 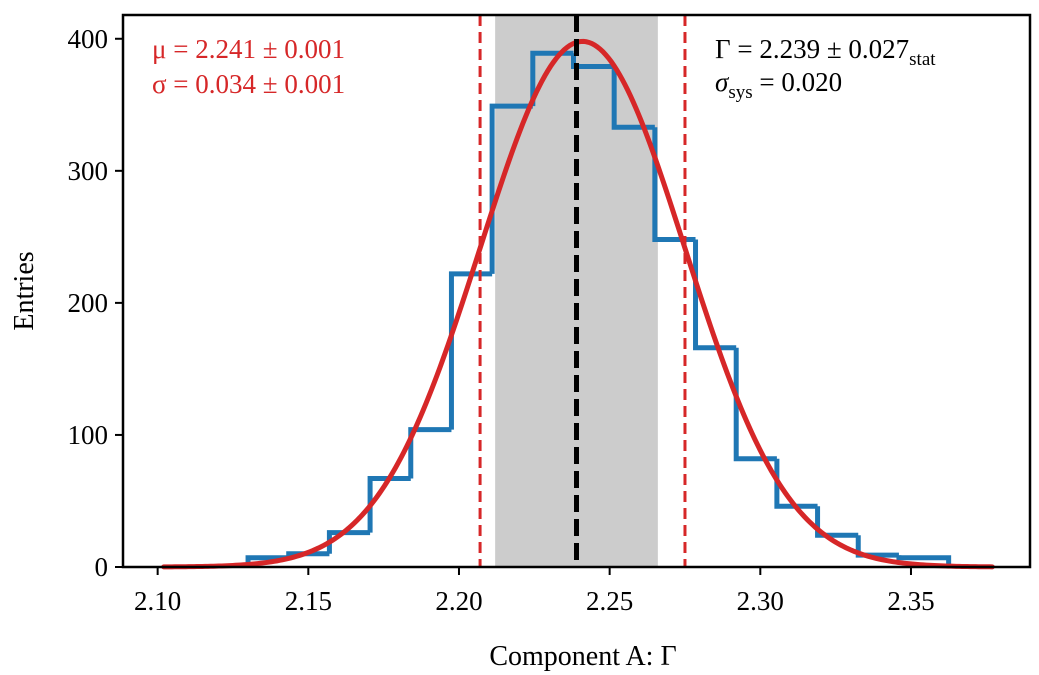 I want to click on y-tick-label: 300, so click(x=88, y=171).